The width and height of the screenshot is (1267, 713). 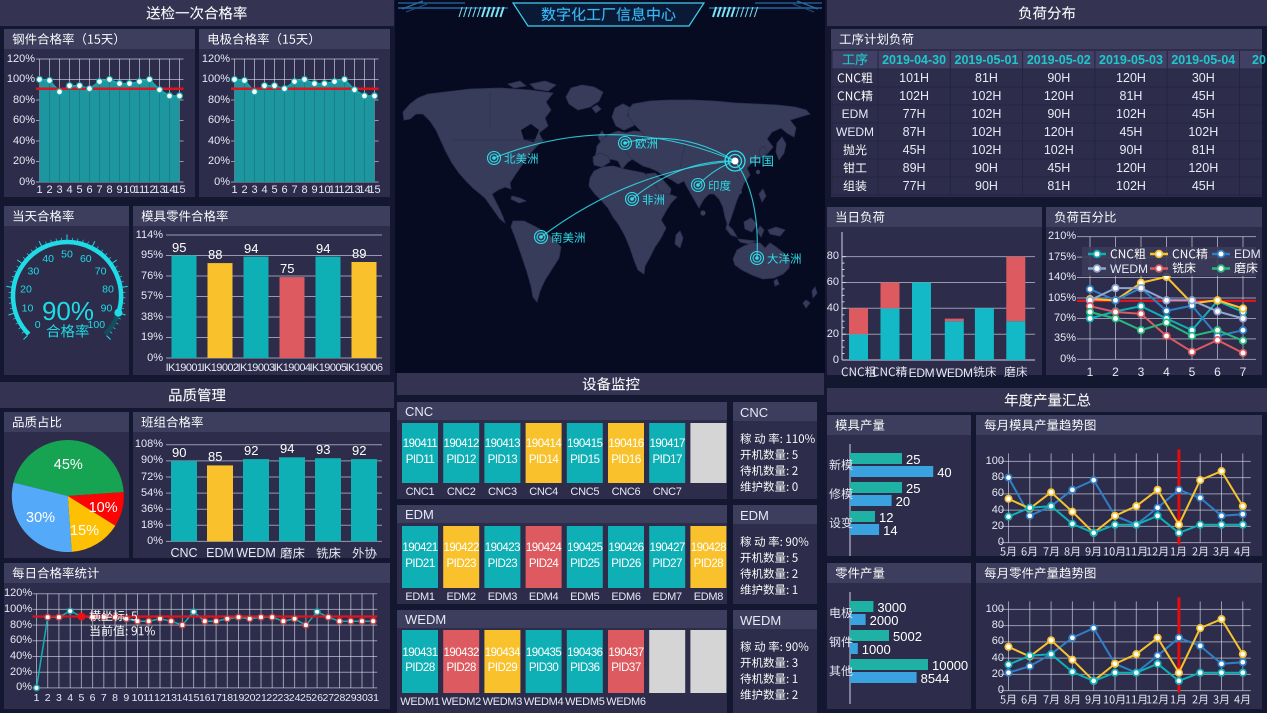 What do you see at coordinates (38, 325) in the screenshot?
I see `svg-text: 0` at bounding box center [38, 325].